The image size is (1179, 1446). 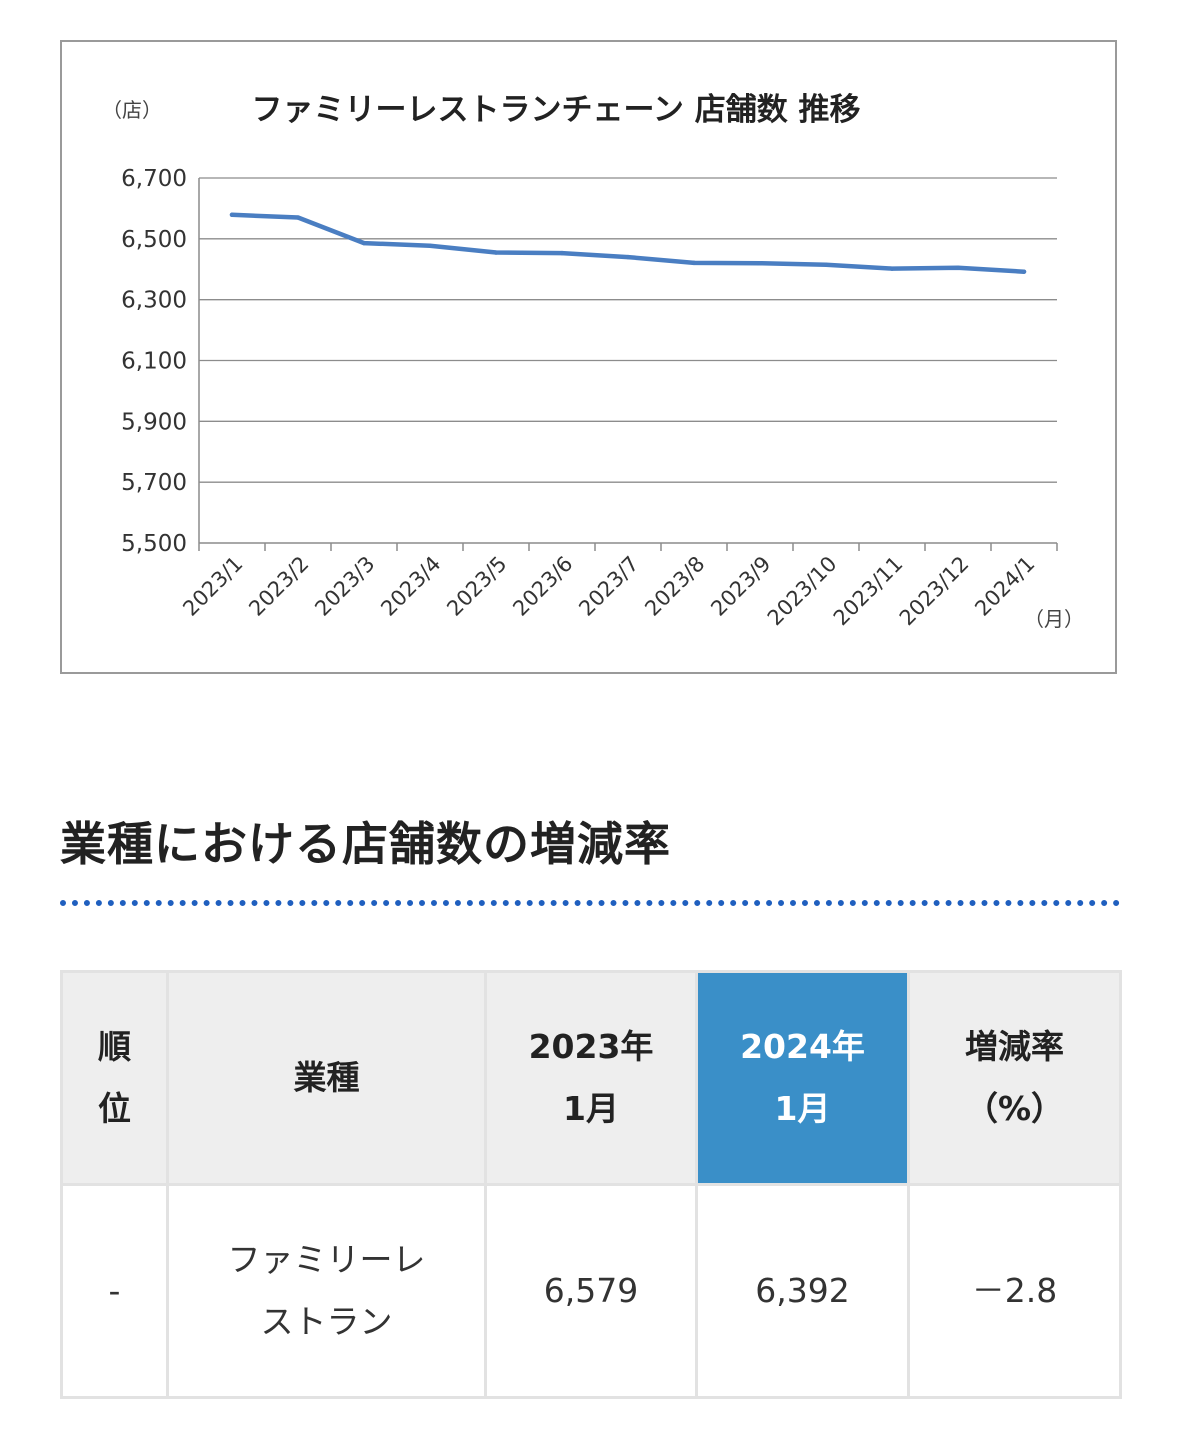 What do you see at coordinates (114, 1291) in the screenshot?
I see `cell-rank: -` at bounding box center [114, 1291].